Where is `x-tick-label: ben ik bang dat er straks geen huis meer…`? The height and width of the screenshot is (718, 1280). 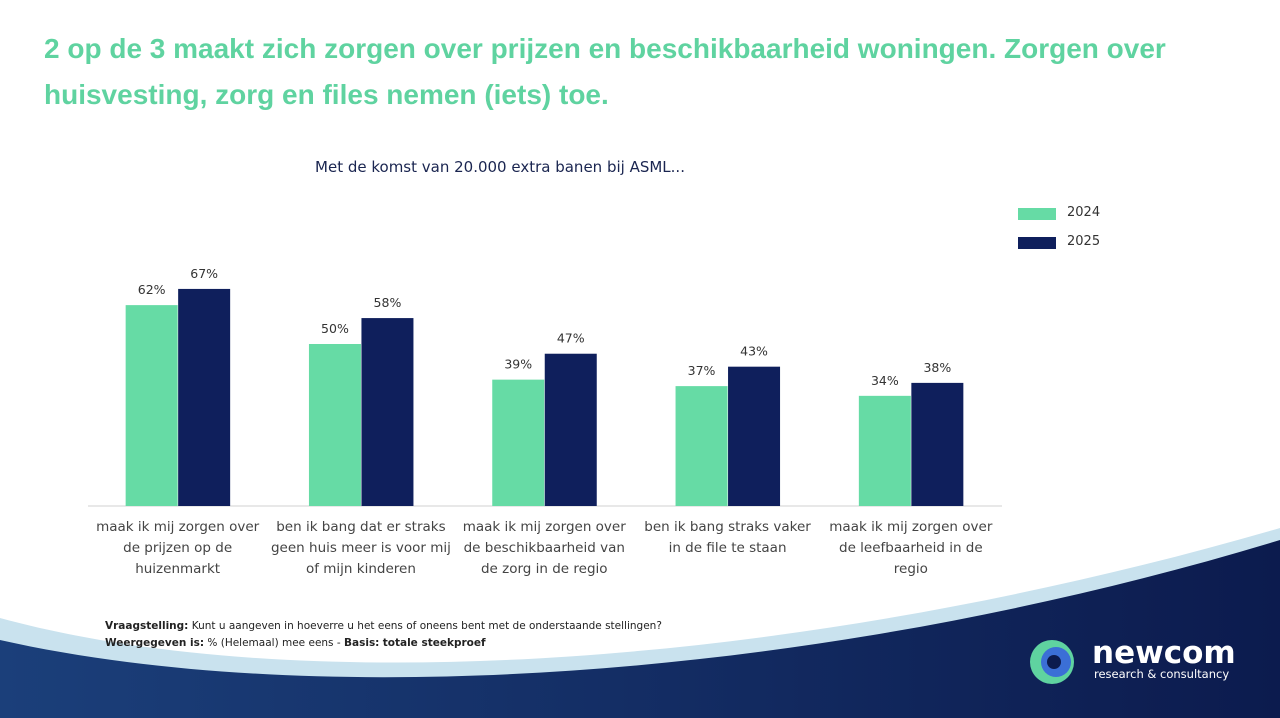 x-tick-label: ben ik bang dat er straks geen huis meer… is located at coordinates (360, 548).